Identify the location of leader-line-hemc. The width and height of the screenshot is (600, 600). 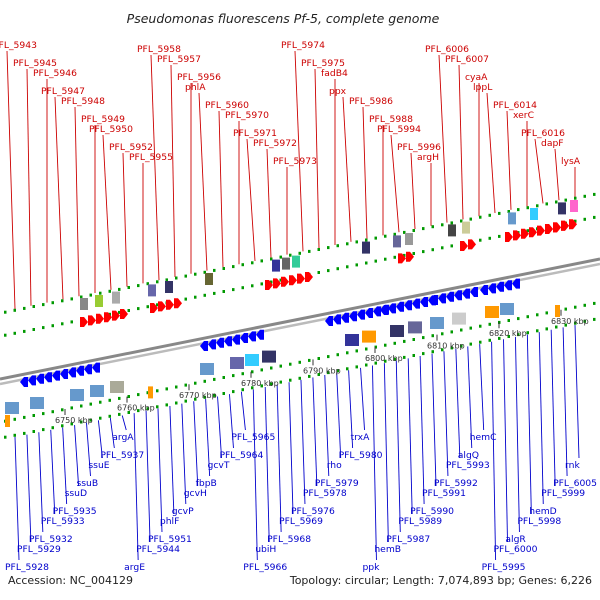
(482, 387).